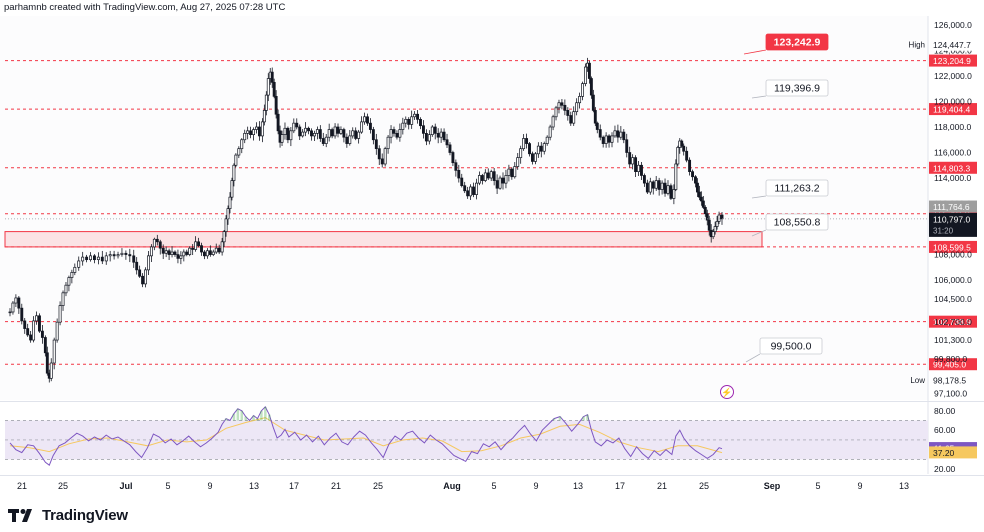 The image size is (984, 532). I want to click on time-tick-label: 21, so click(662, 486).